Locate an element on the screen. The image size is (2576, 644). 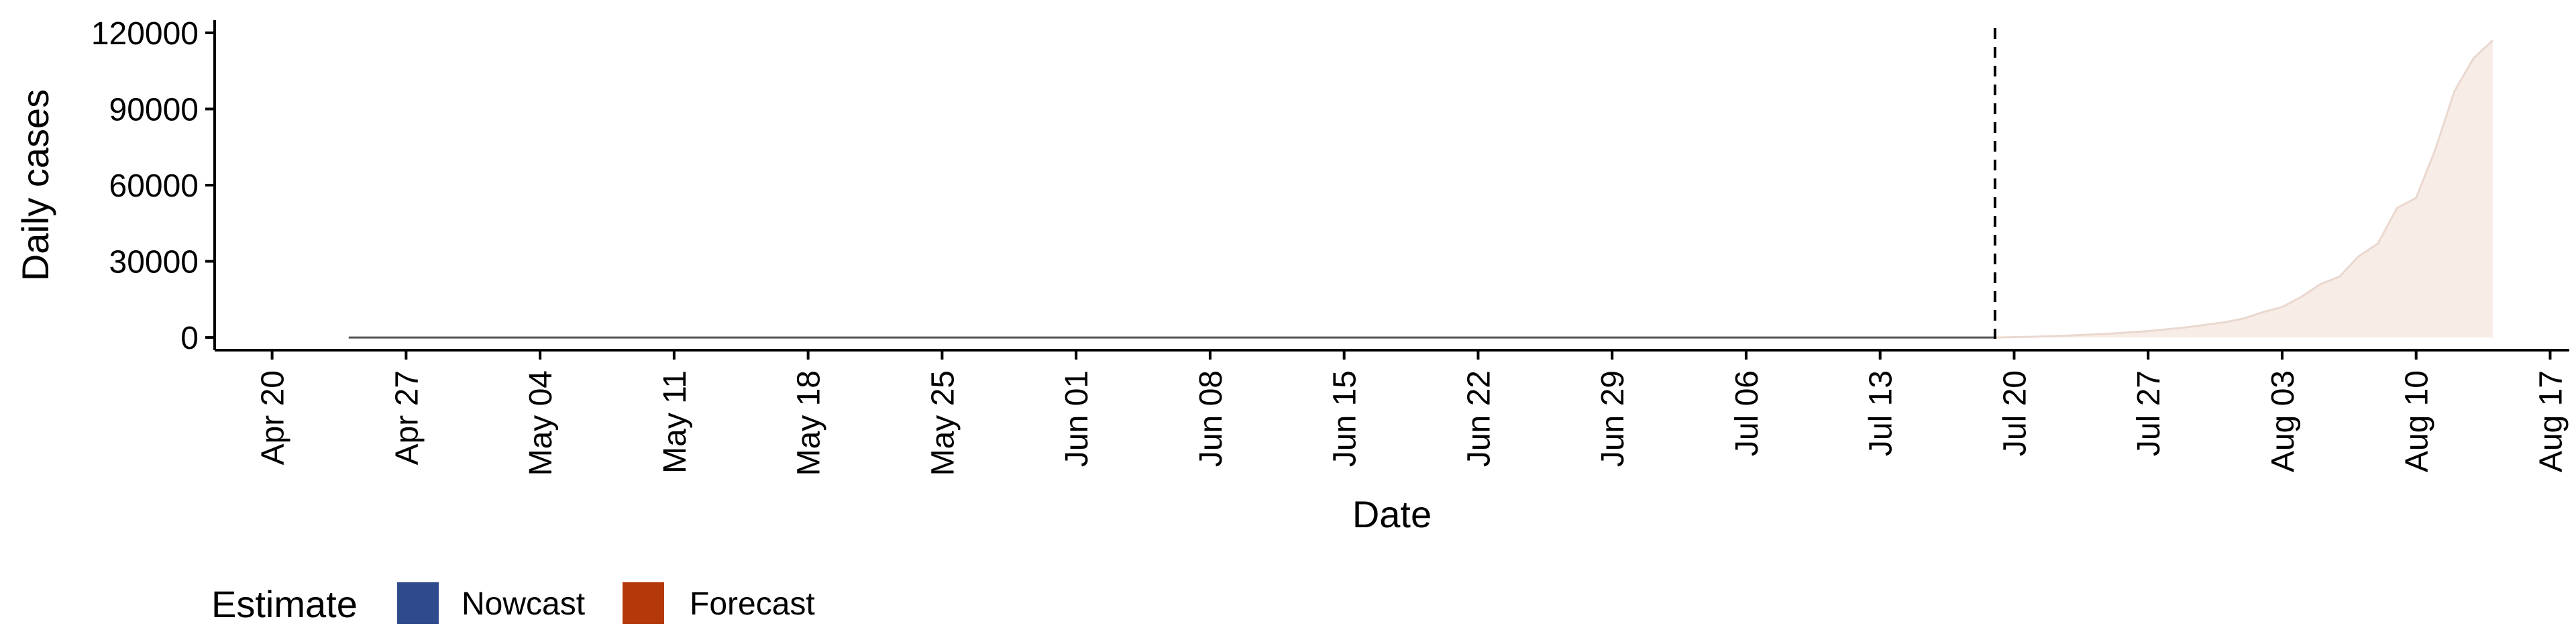
legend-swatch-nowcast is located at coordinates (418, 603).